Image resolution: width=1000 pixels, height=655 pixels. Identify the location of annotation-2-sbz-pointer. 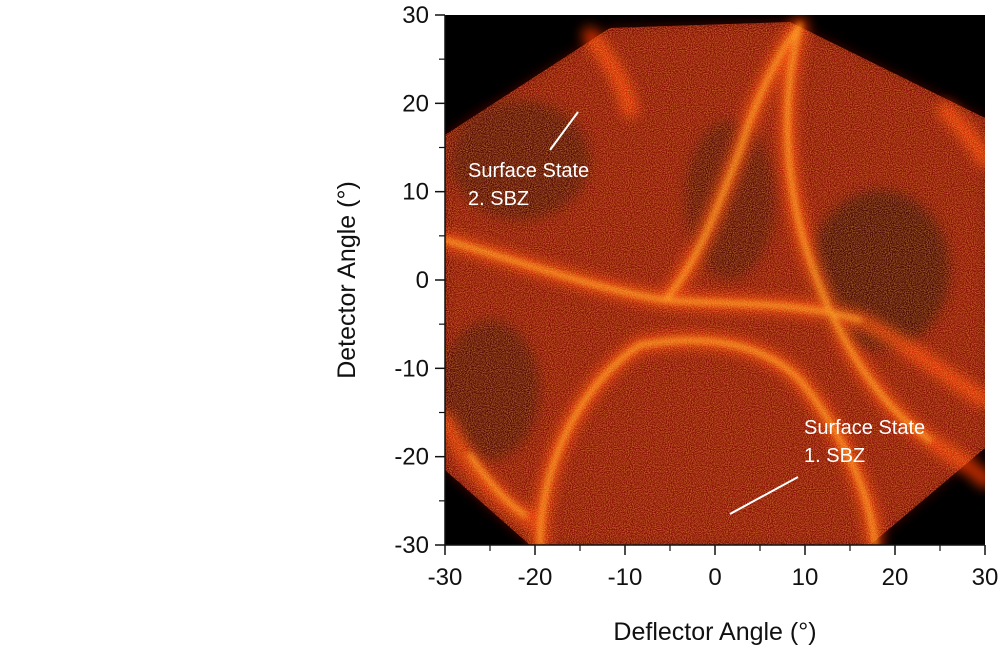
(564, 131).